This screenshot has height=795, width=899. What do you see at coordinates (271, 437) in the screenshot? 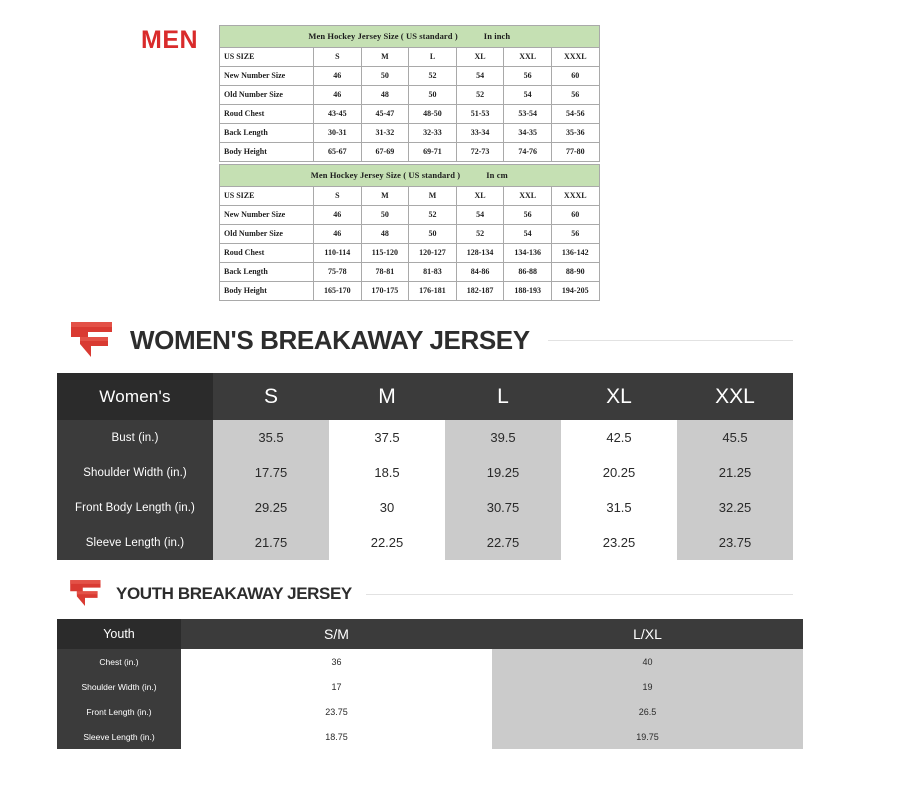
I see `table-cell: 35.5` at bounding box center [271, 437].